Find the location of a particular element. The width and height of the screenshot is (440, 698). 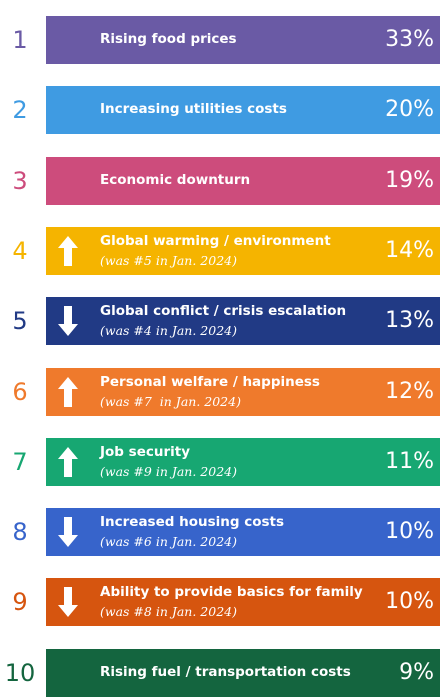

item-label: Rising fuel / transportation costs is located at coordinates (225, 671).